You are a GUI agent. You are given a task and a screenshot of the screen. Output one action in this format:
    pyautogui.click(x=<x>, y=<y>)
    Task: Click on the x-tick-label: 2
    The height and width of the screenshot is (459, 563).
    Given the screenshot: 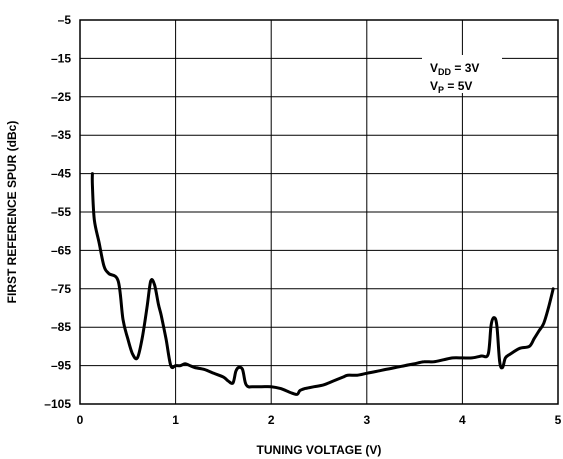 What is the action you would take?
    pyautogui.click(x=271, y=420)
    